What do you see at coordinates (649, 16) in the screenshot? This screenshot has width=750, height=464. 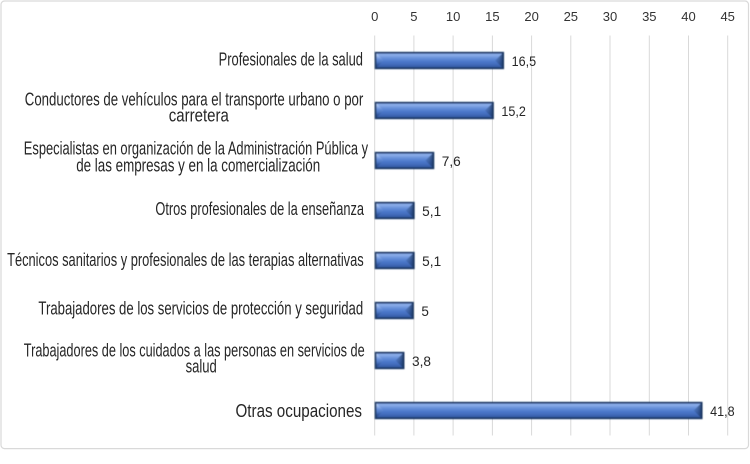 I see `svg-text: 35` at bounding box center [649, 16].